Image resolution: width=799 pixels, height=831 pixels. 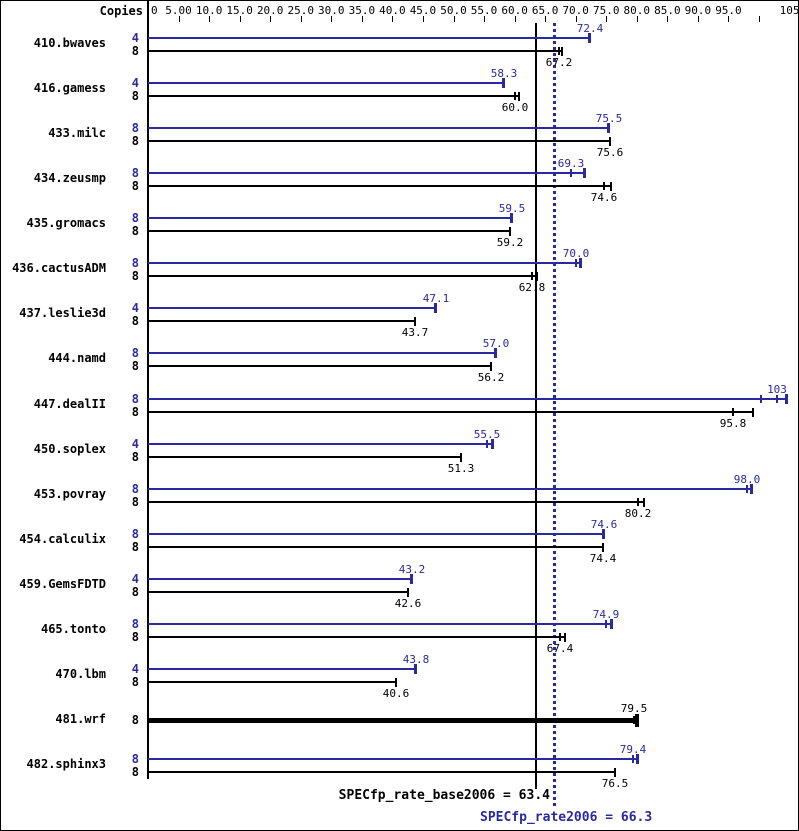 What do you see at coordinates (604, 197) in the screenshot?
I see `value-label: 74.6` at bounding box center [604, 197].